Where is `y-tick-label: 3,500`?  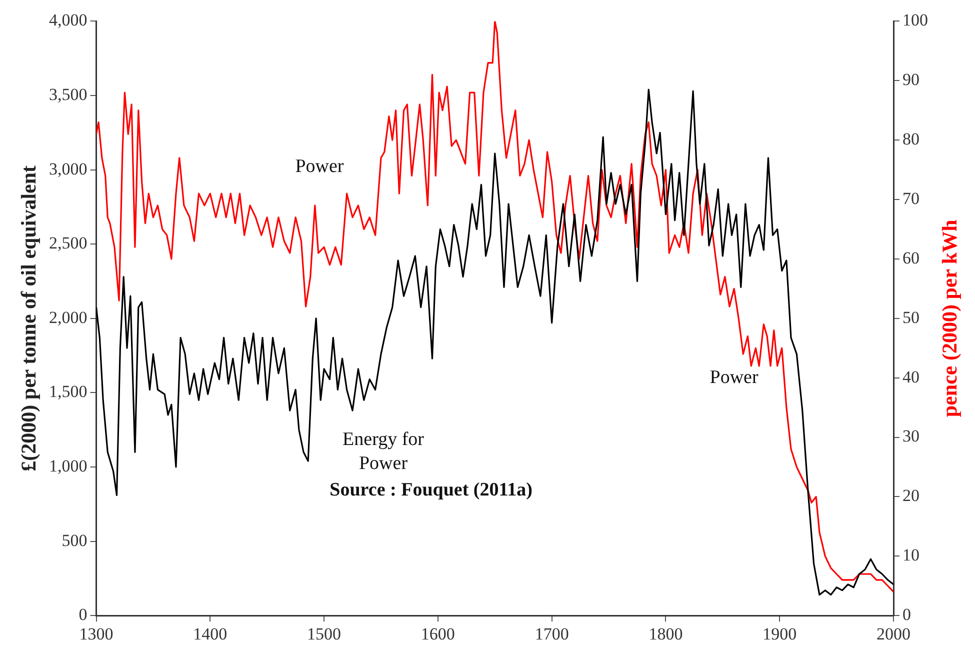
y-tick-label: 3,500 is located at coordinates (68, 94).